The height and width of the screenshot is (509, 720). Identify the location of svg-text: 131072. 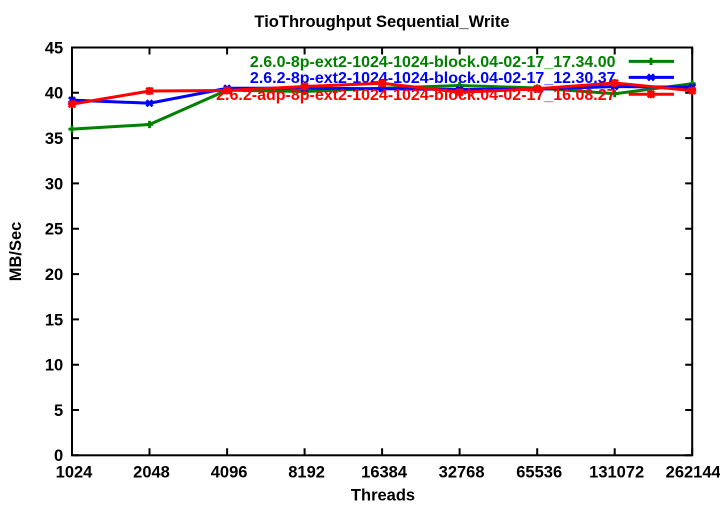
(616, 473).